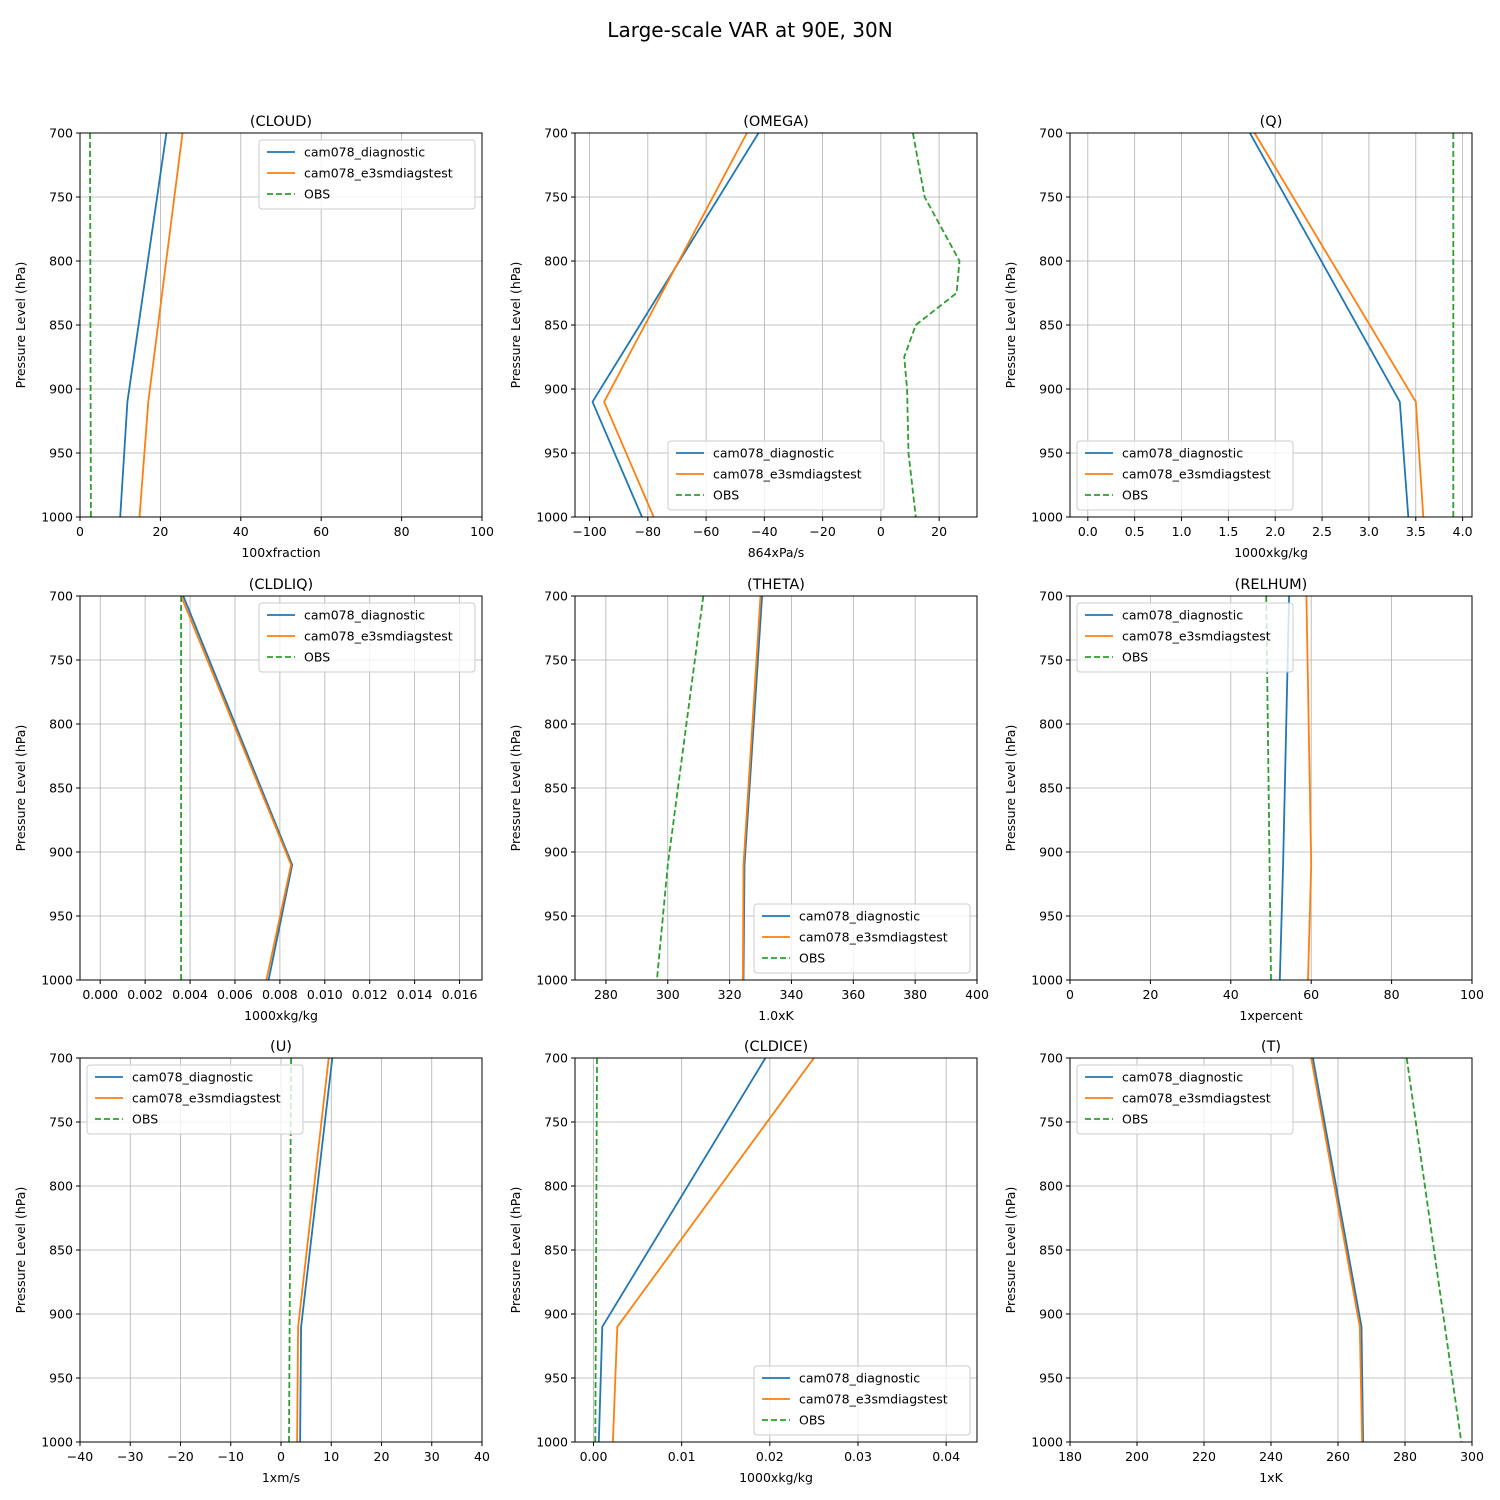  Describe the element at coordinates (280, 552) in the screenshot. I see `x-axis-label: 100xfraction` at that location.